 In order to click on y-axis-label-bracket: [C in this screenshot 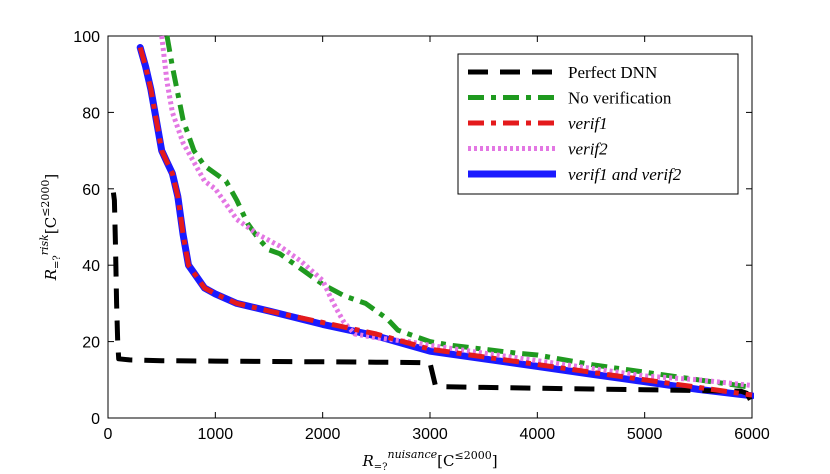, I will do `click(51, 225)`.